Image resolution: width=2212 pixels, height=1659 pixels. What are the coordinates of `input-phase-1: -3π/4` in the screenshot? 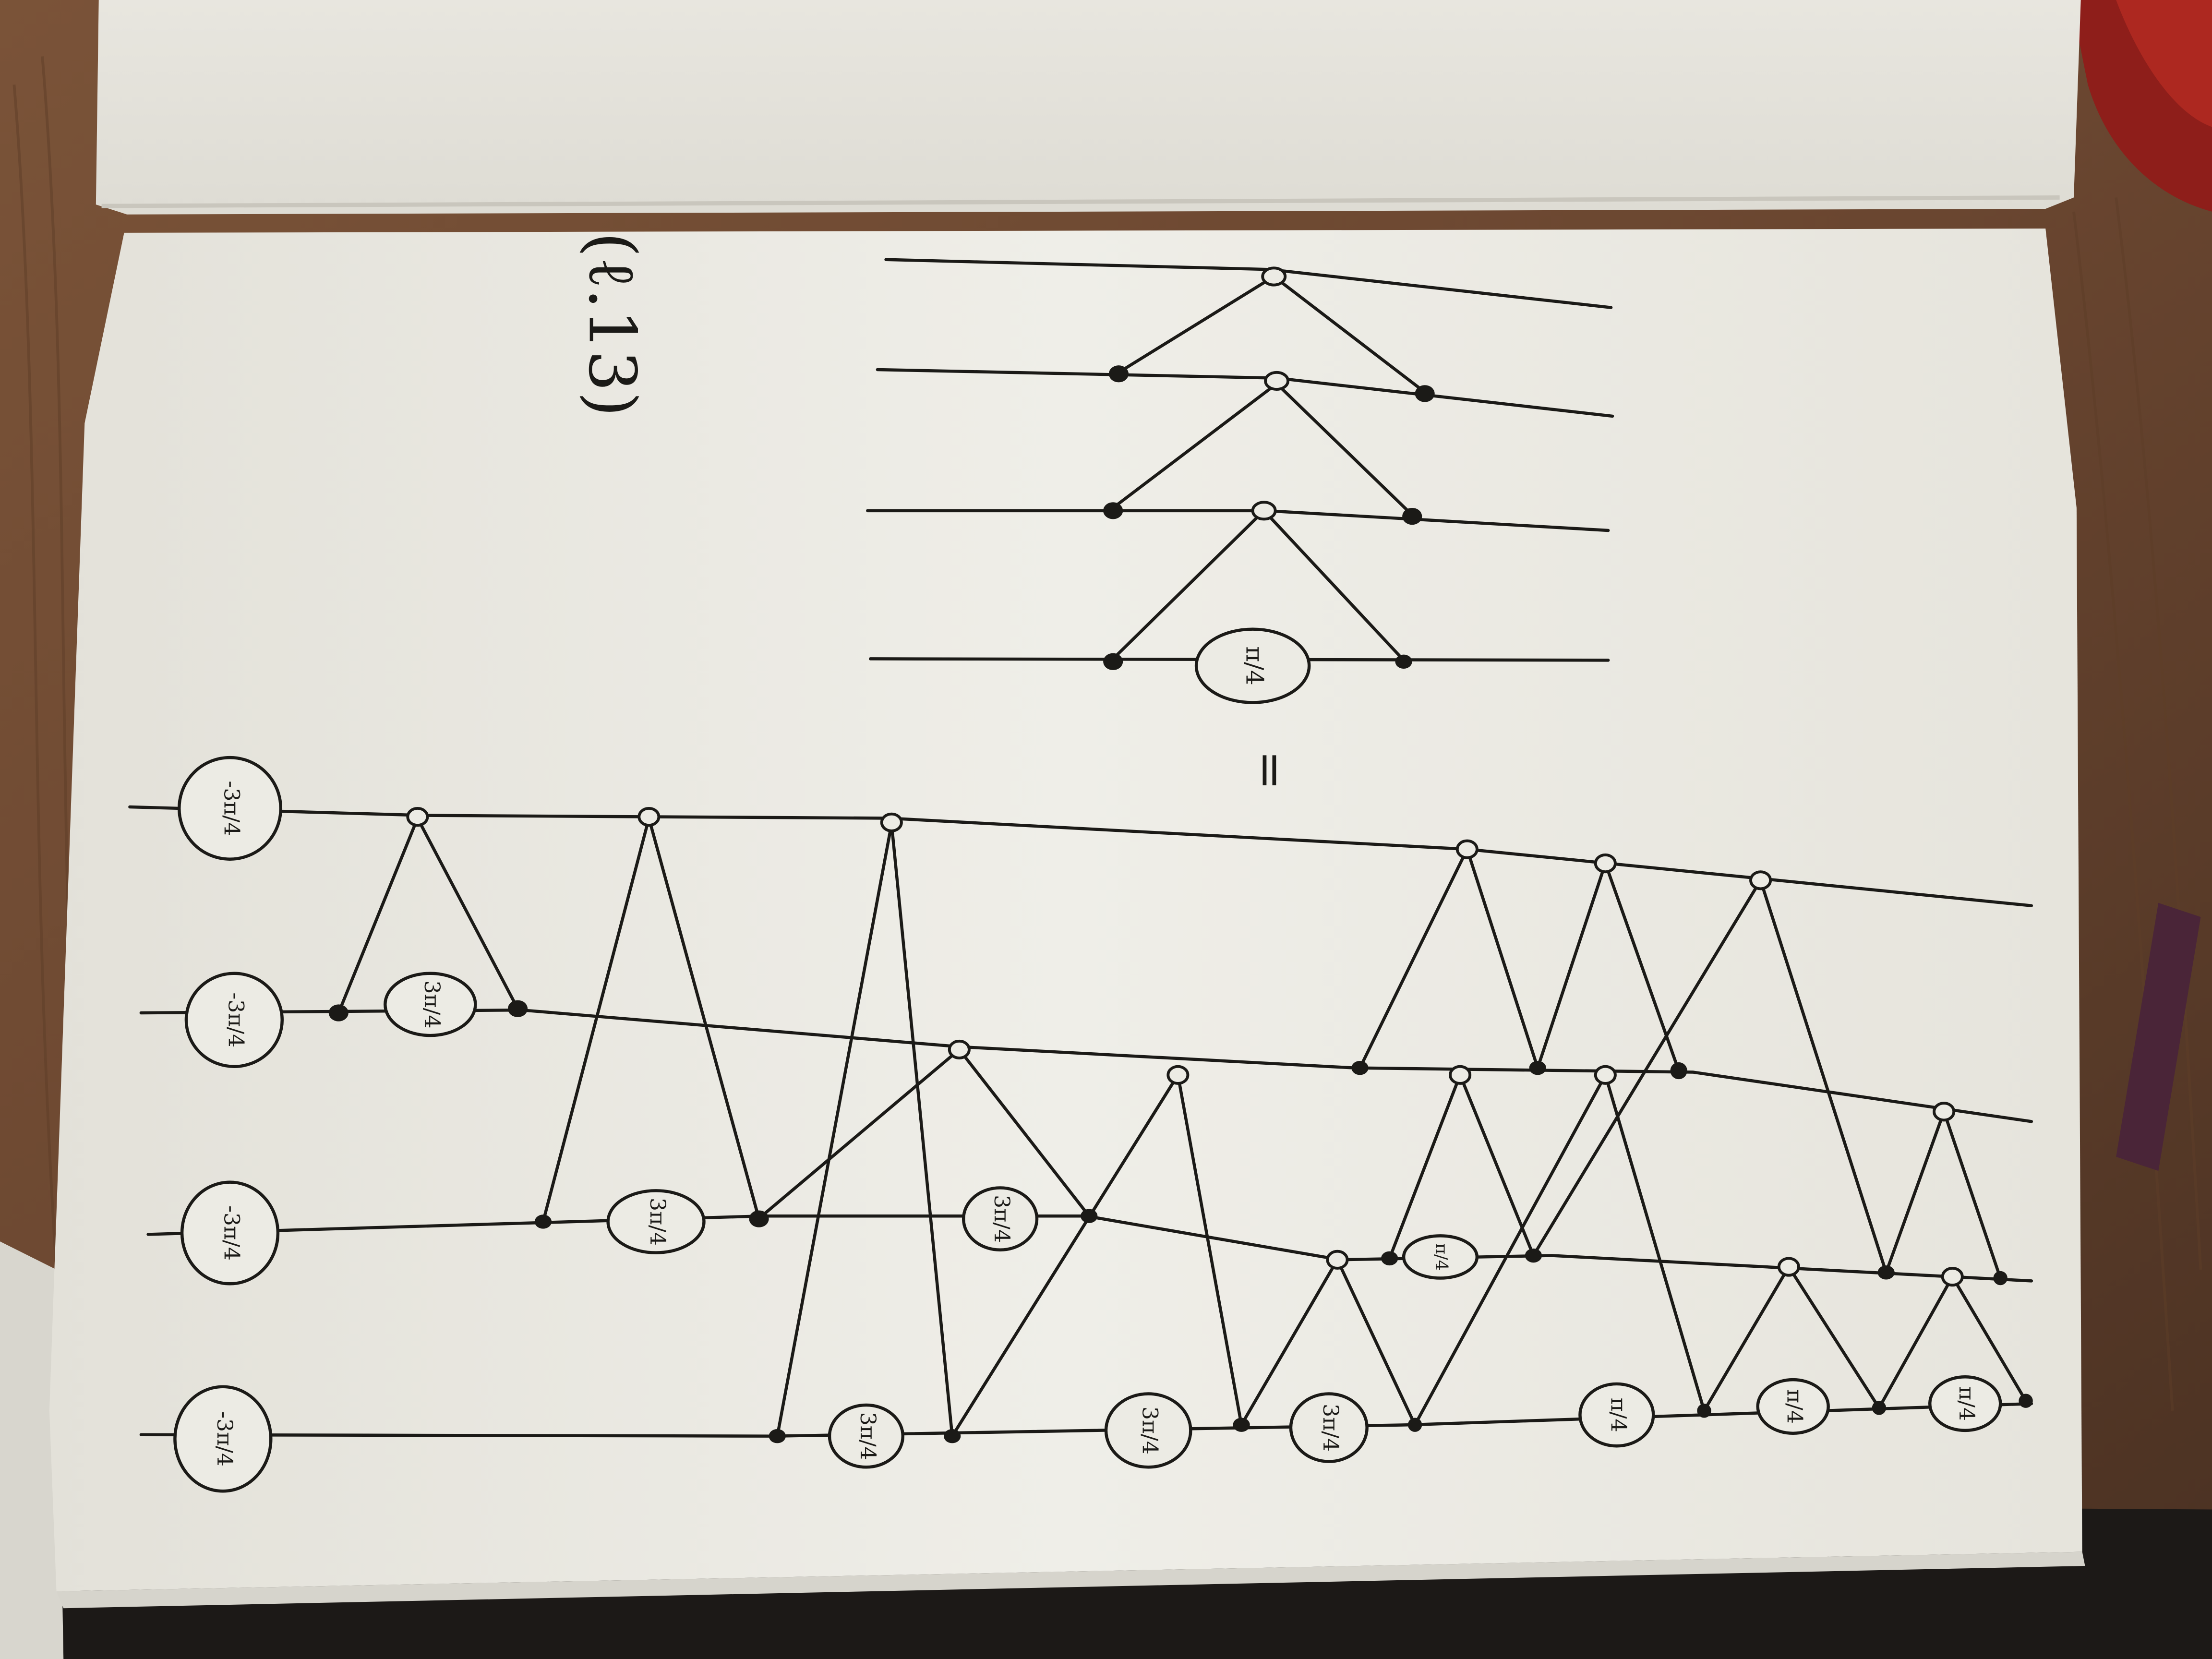 It's located at (230, 808).